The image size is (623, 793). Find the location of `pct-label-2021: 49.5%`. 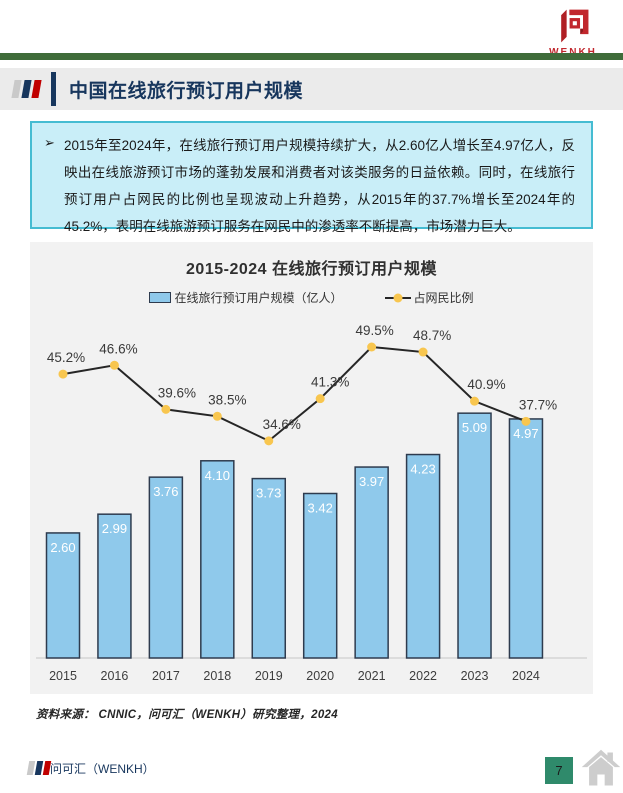

pct-label-2021: 49.5% is located at coordinates (374, 330).